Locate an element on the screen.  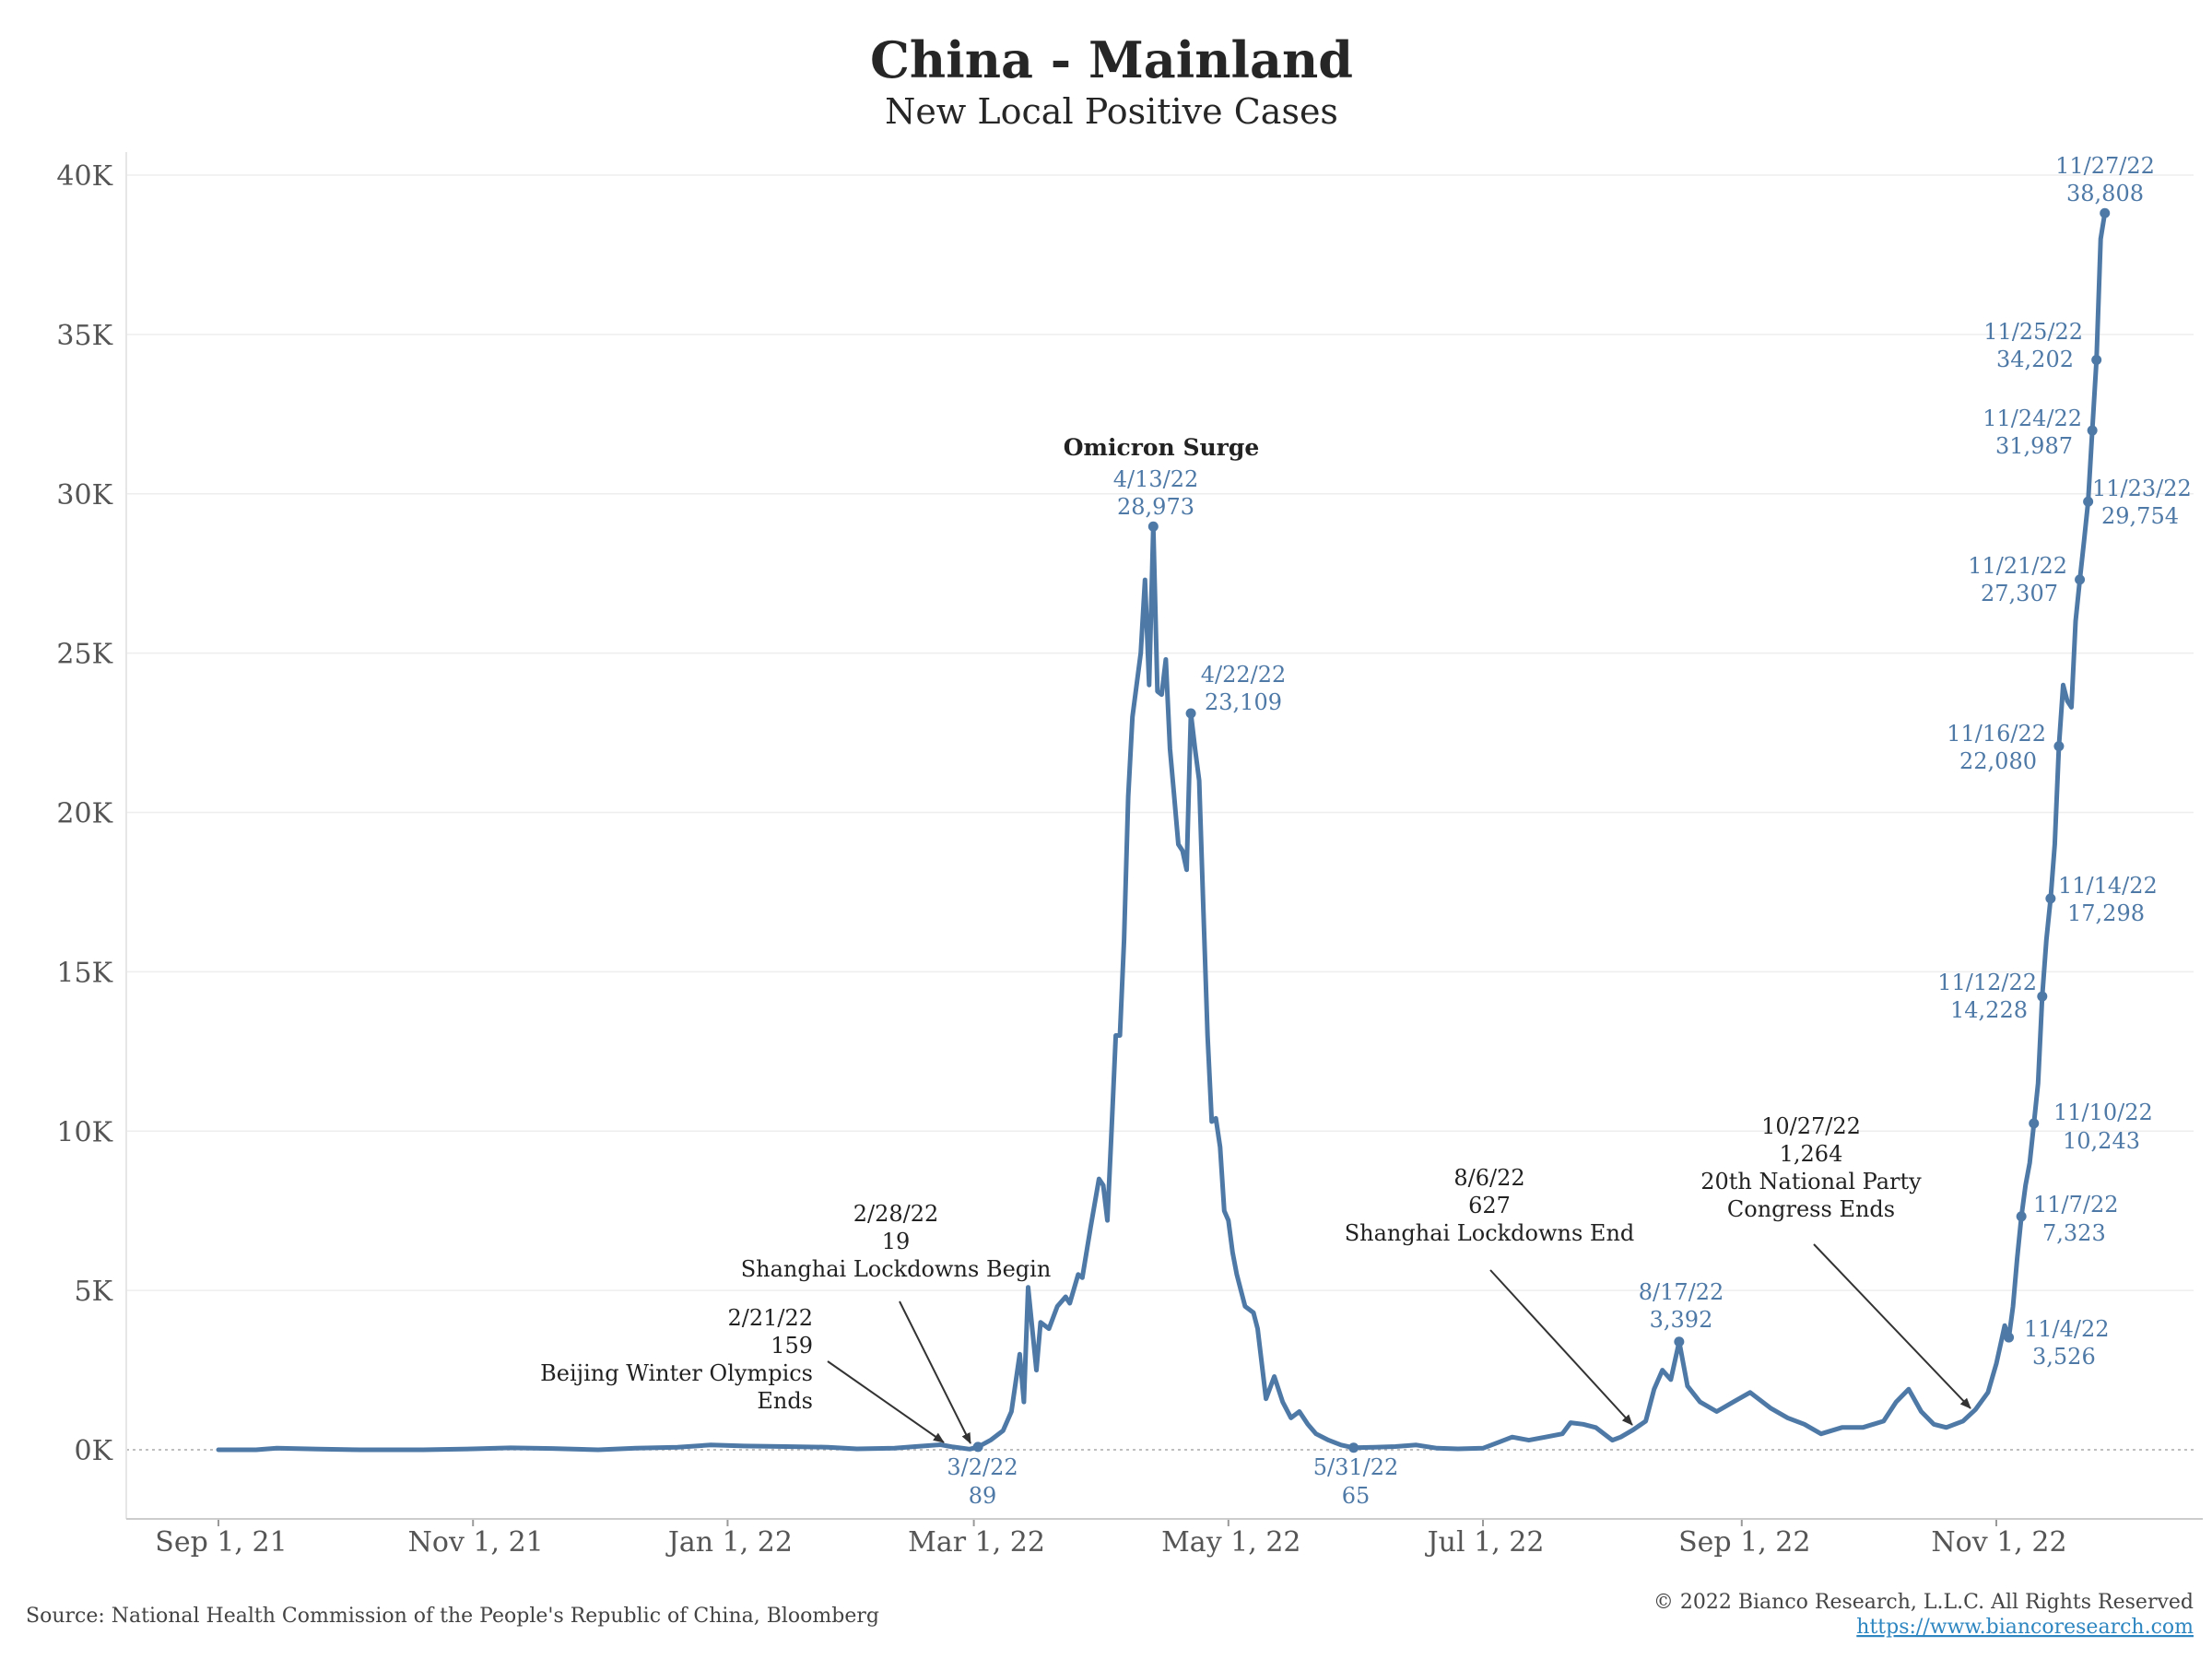
annotation-nov4-value: 3,526 is located at coordinates (2064, 1357).